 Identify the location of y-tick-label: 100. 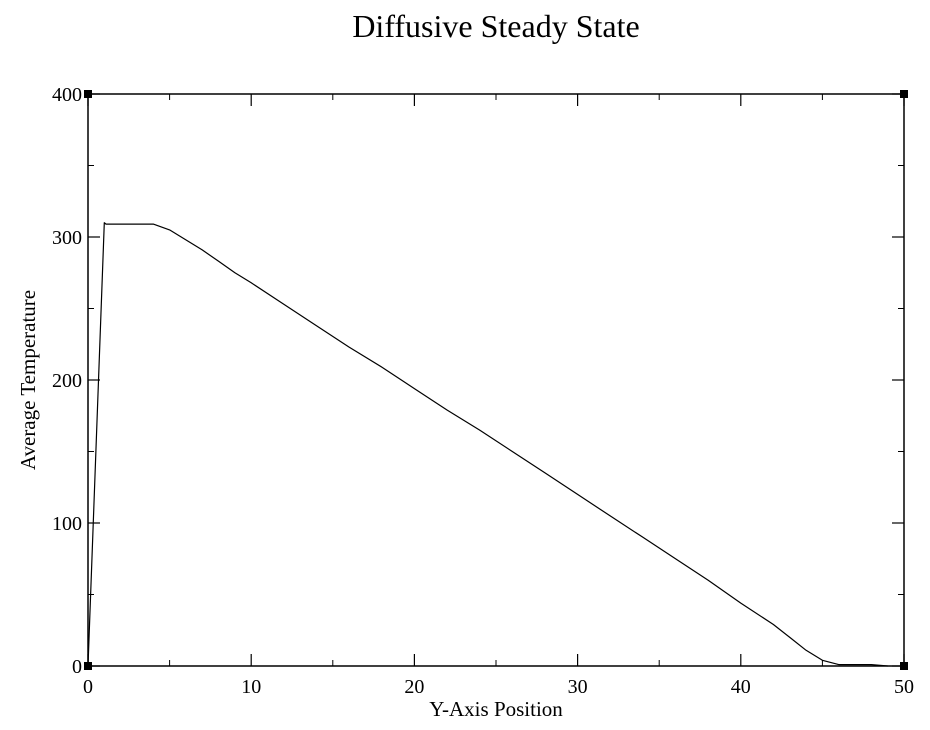
(67, 524).